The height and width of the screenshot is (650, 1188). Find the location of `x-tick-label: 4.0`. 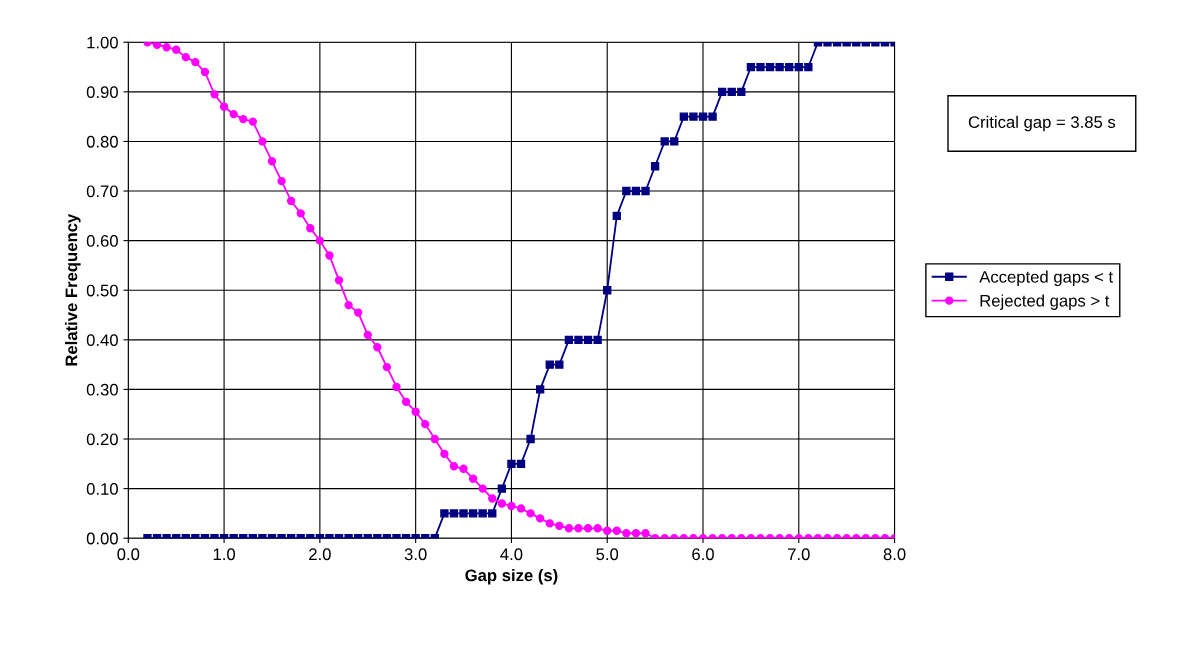

x-tick-label: 4.0 is located at coordinates (511, 554).